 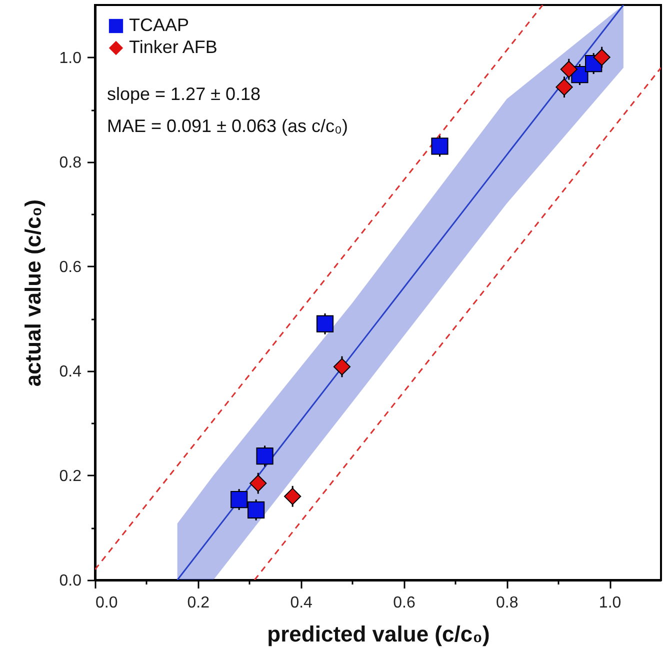 I want to click on y-tick-label: 1.0, so click(x=70, y=58).